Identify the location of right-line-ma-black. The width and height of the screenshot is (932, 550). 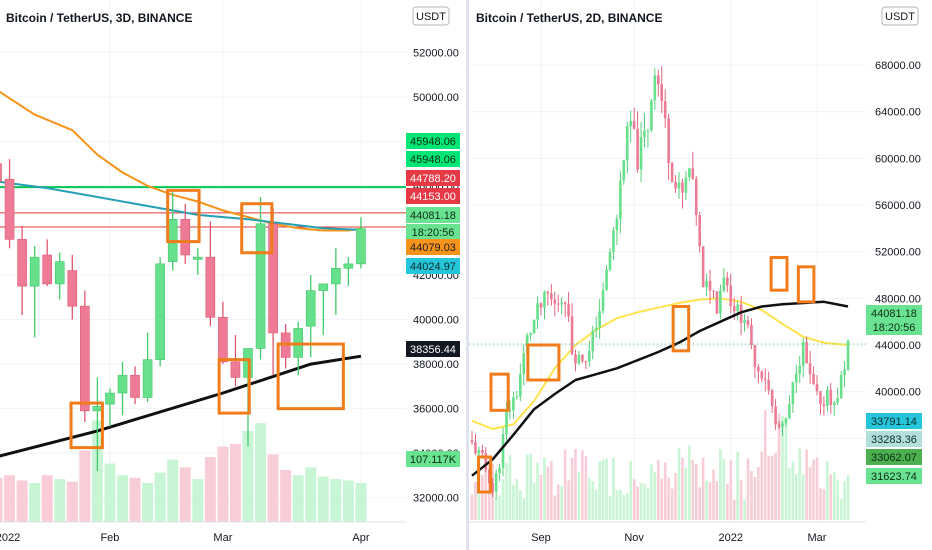
(660, 388).